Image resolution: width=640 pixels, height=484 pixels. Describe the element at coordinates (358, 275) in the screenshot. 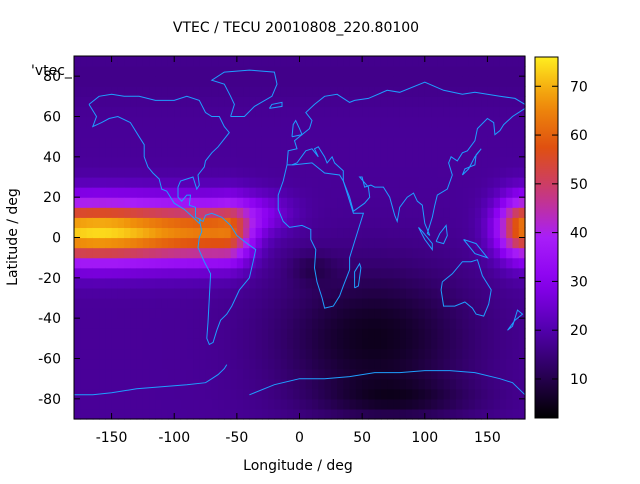

I see `coastline` at that location.